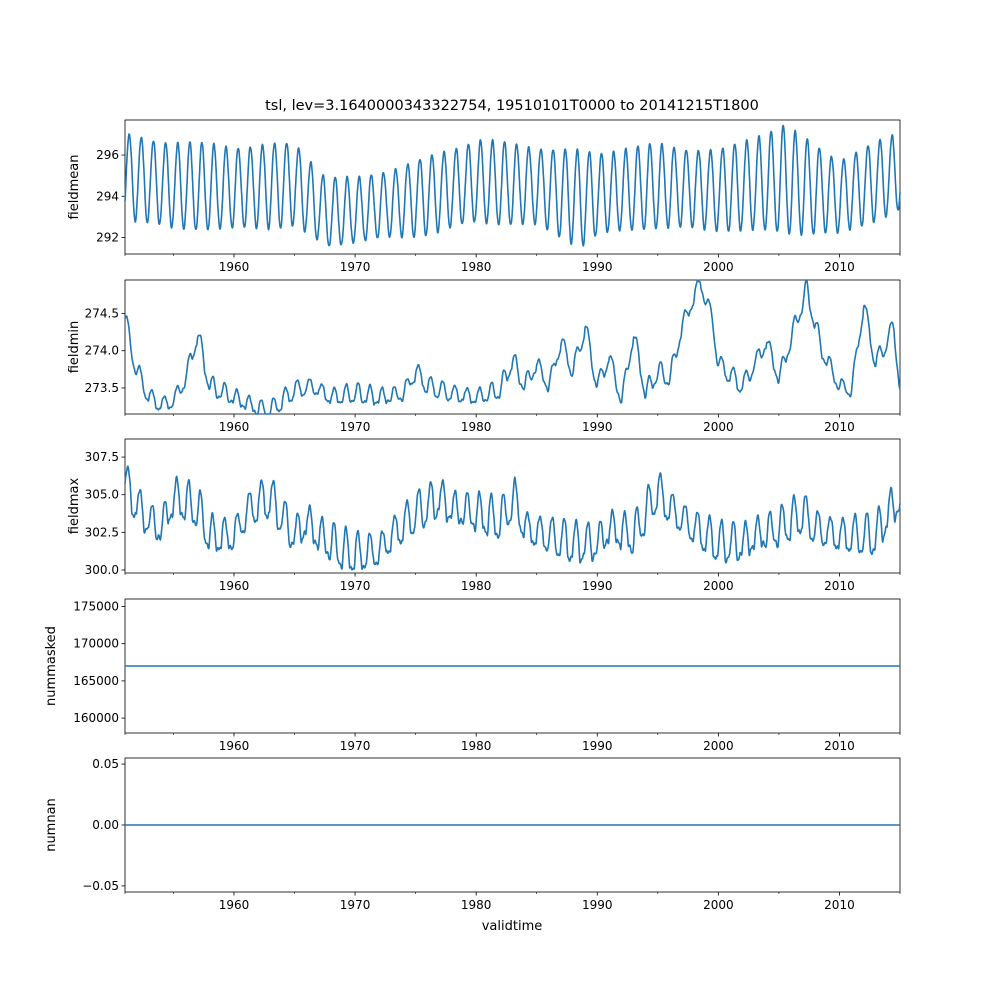 Image resolution: width=1000 pixels, height=1000 pixels. Describe the element at coordinates (107, 155) in the screenshot. I see `y-tick-label: 296` at that location.